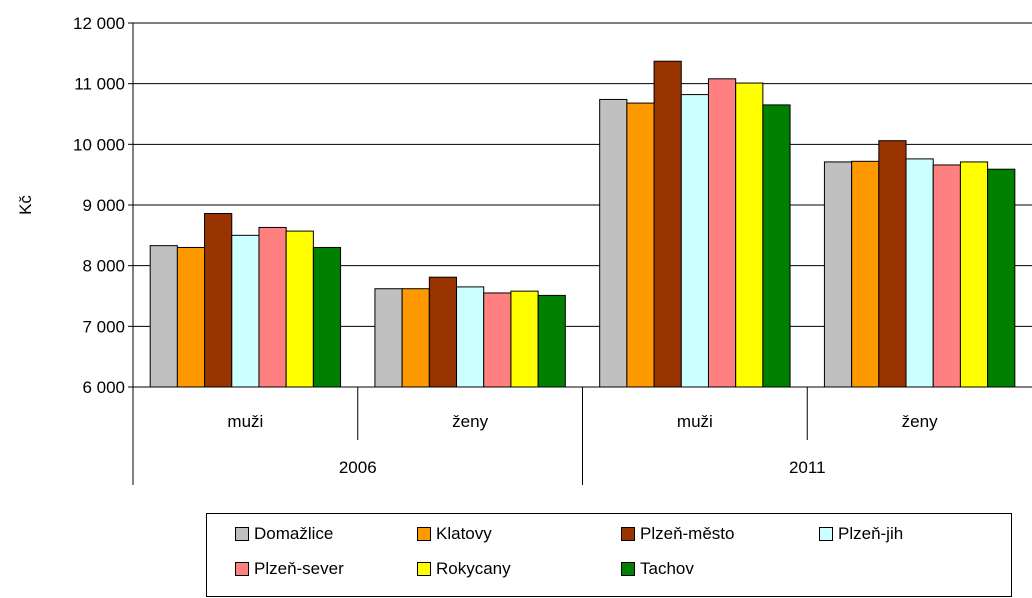 The height and width of the screenshot is (598, 1032). What do you see at coordinates (299, 568) in the screenshot?
I see `legend-label: Plzeň-sever` at bounding box center [299, 568].